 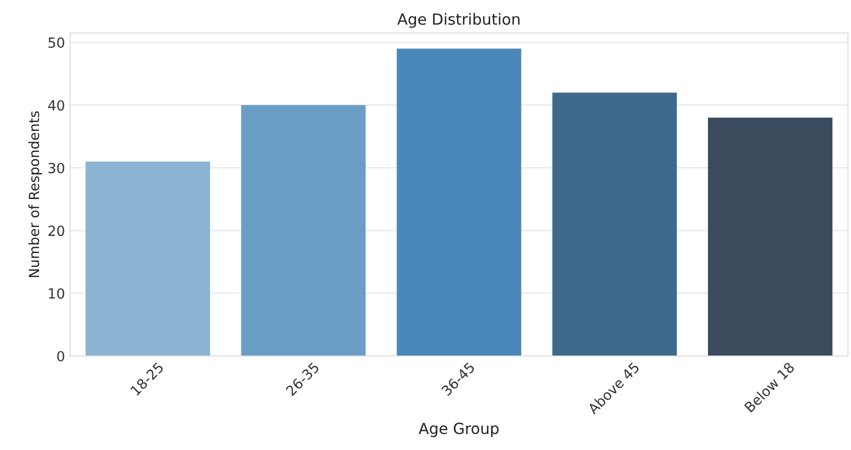 What do you see at coordinates (60, 356) in the screenshot?
I see `y-tick-label: 0` at bounding box center [60, 356].